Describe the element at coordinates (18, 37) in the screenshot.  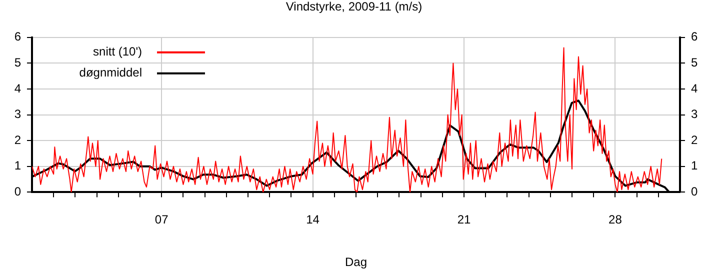
I see `y-tick-label: 6` at that location.